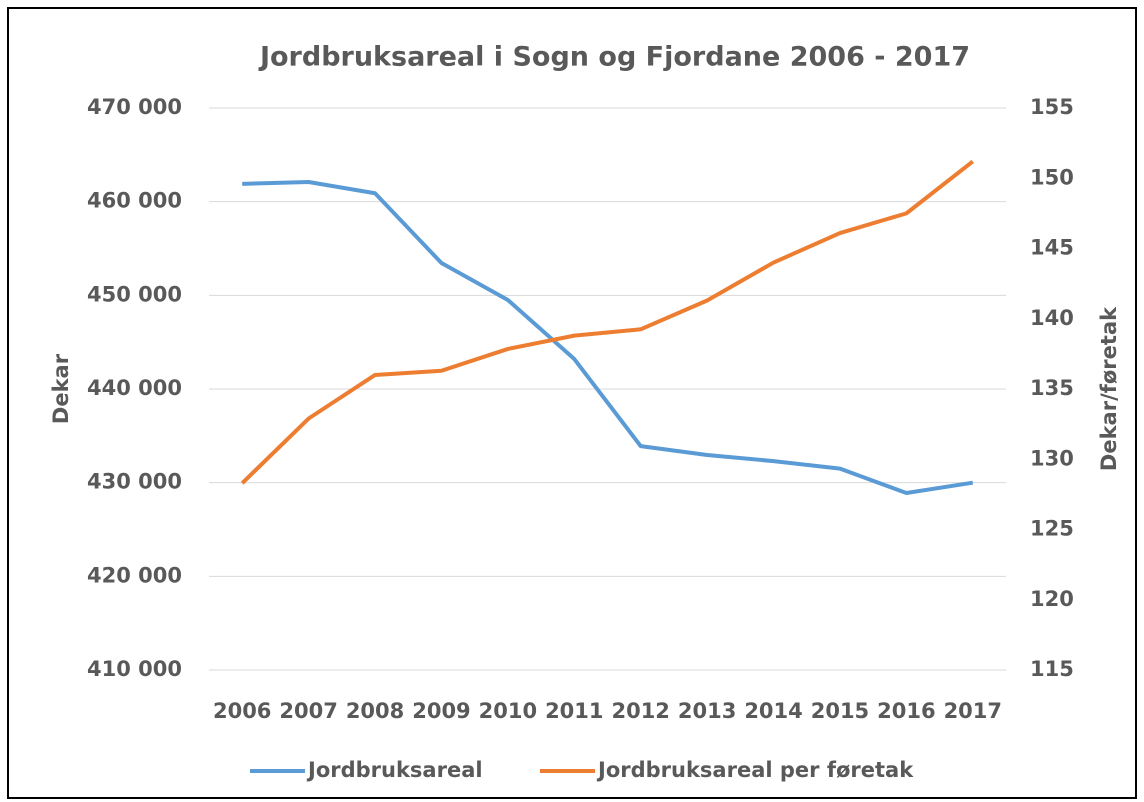 This screenshot has height=802, width=1144. I want to click on y-tick-label: 420 000, so click(134, 575).